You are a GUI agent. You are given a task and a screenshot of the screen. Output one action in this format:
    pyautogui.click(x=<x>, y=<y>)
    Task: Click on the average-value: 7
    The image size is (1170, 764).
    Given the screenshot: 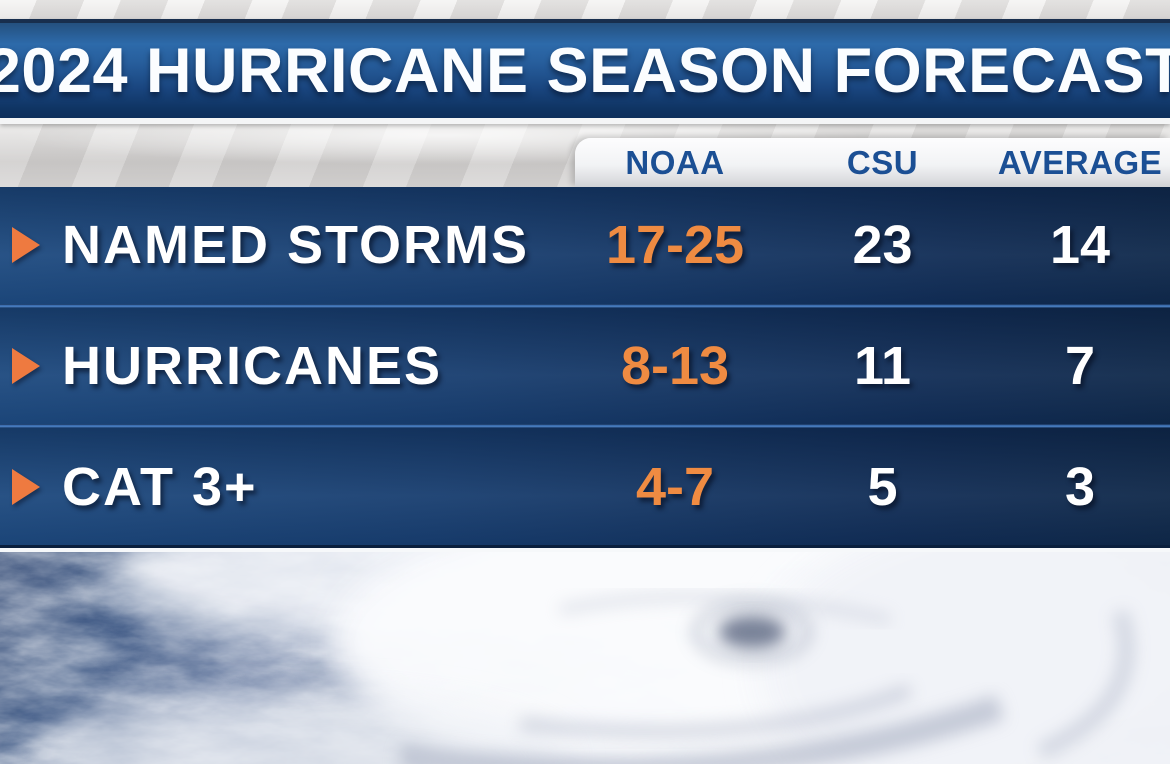 What is the action you would take?
    pyautogui.click(x=1080, y=366)
    